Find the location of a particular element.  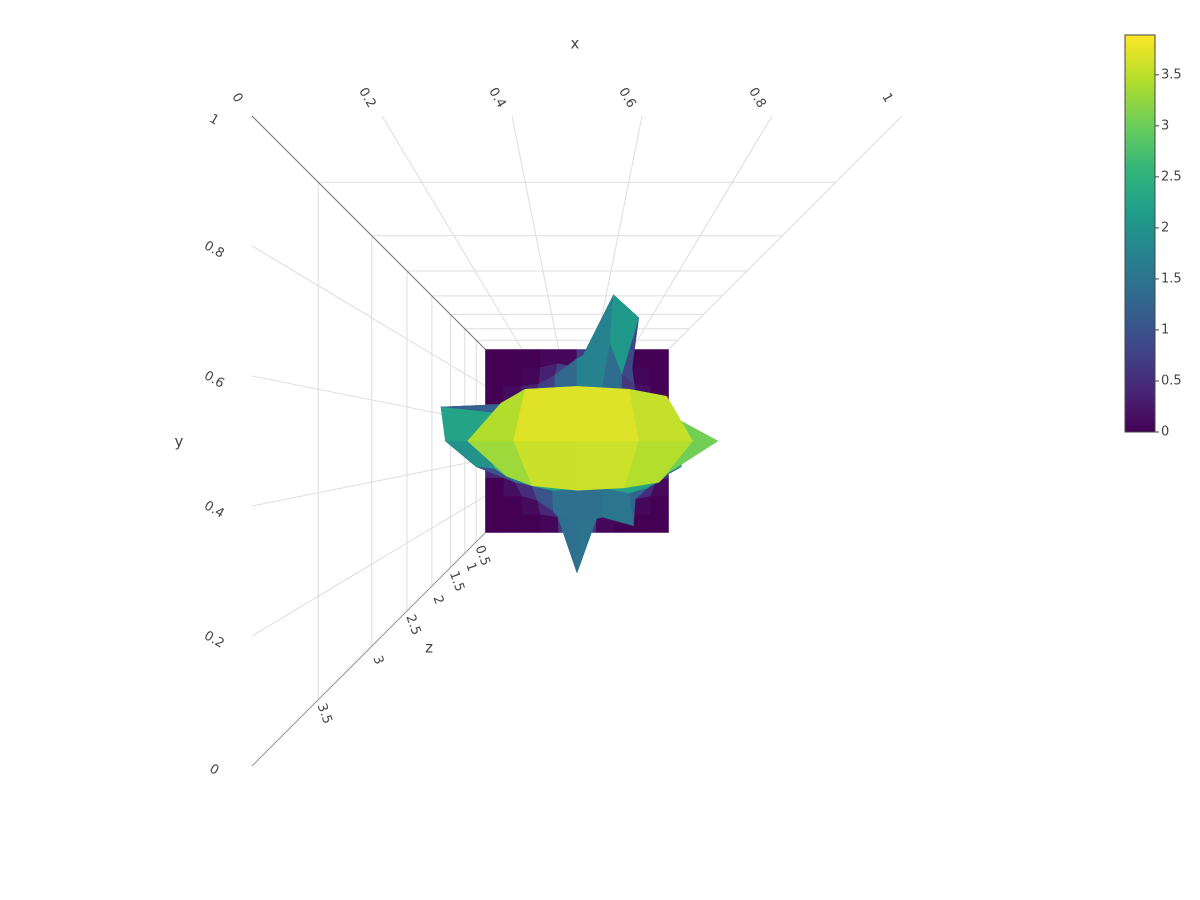

y-tick-label: 0.6 is located at coordinates (213, 379).